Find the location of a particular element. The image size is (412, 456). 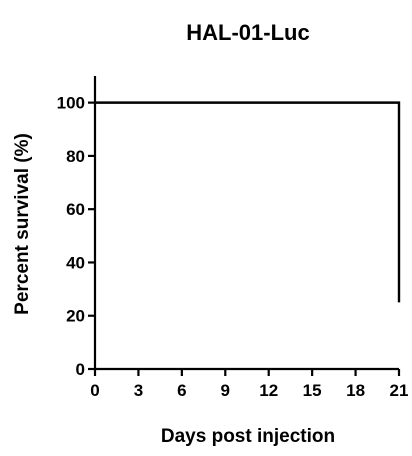

y-tick-label: 80 is located at coordinates (75, 156).